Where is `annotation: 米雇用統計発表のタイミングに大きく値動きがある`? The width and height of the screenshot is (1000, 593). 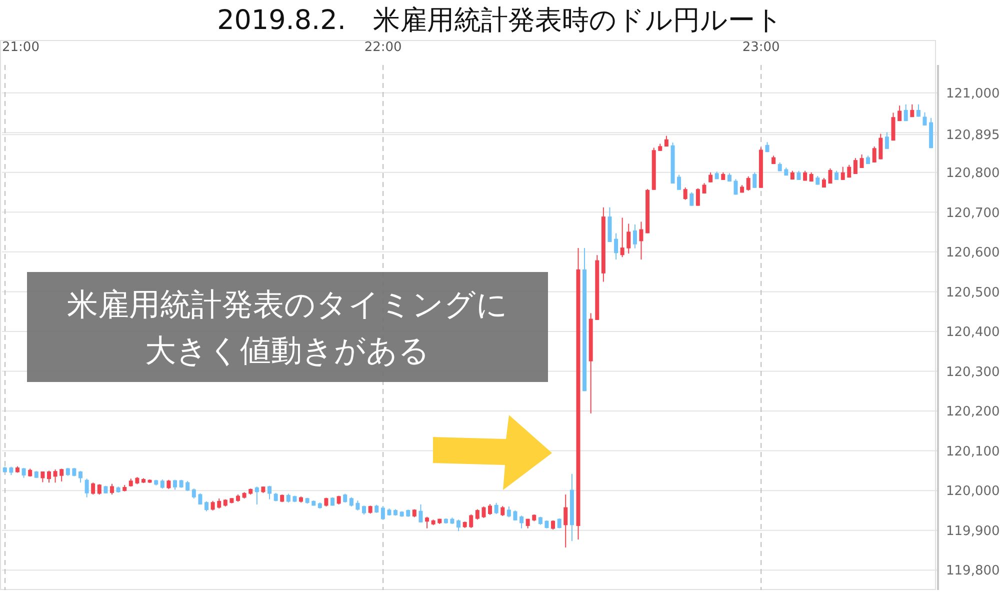 annotation: 米雇用統計発表のタイミングに大きく値動きがある is located at coordinates (287, 327).